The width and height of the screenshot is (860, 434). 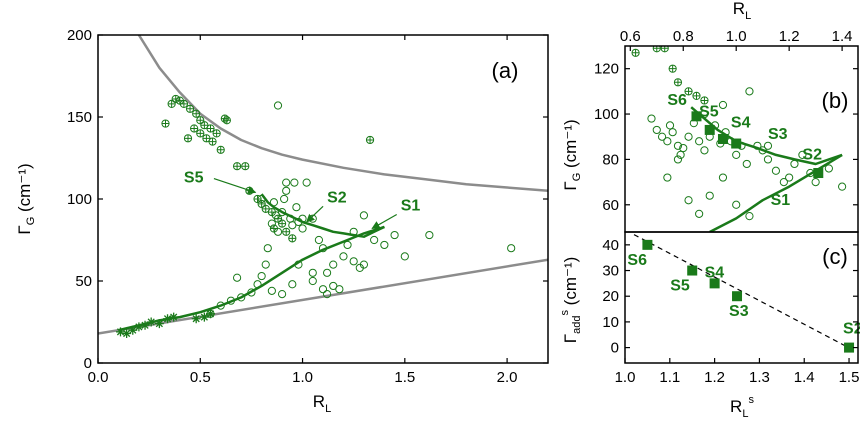 What do you see at coordinates (606, 114) in the screenshot?
I see `panel-b-y-tick-label: 100` at bounding box center [606, 114].